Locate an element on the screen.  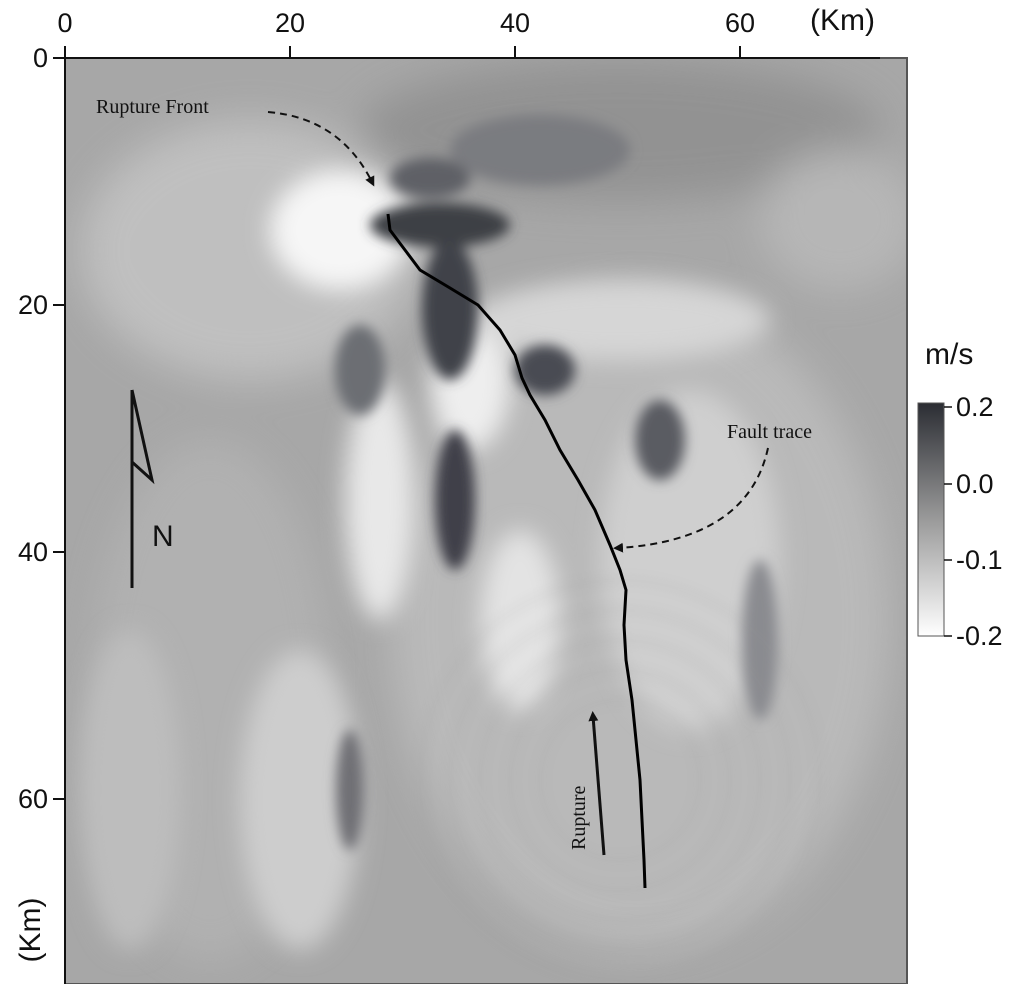
colorbar-tick-label: 0.2 is located at coordinates (975, 407).